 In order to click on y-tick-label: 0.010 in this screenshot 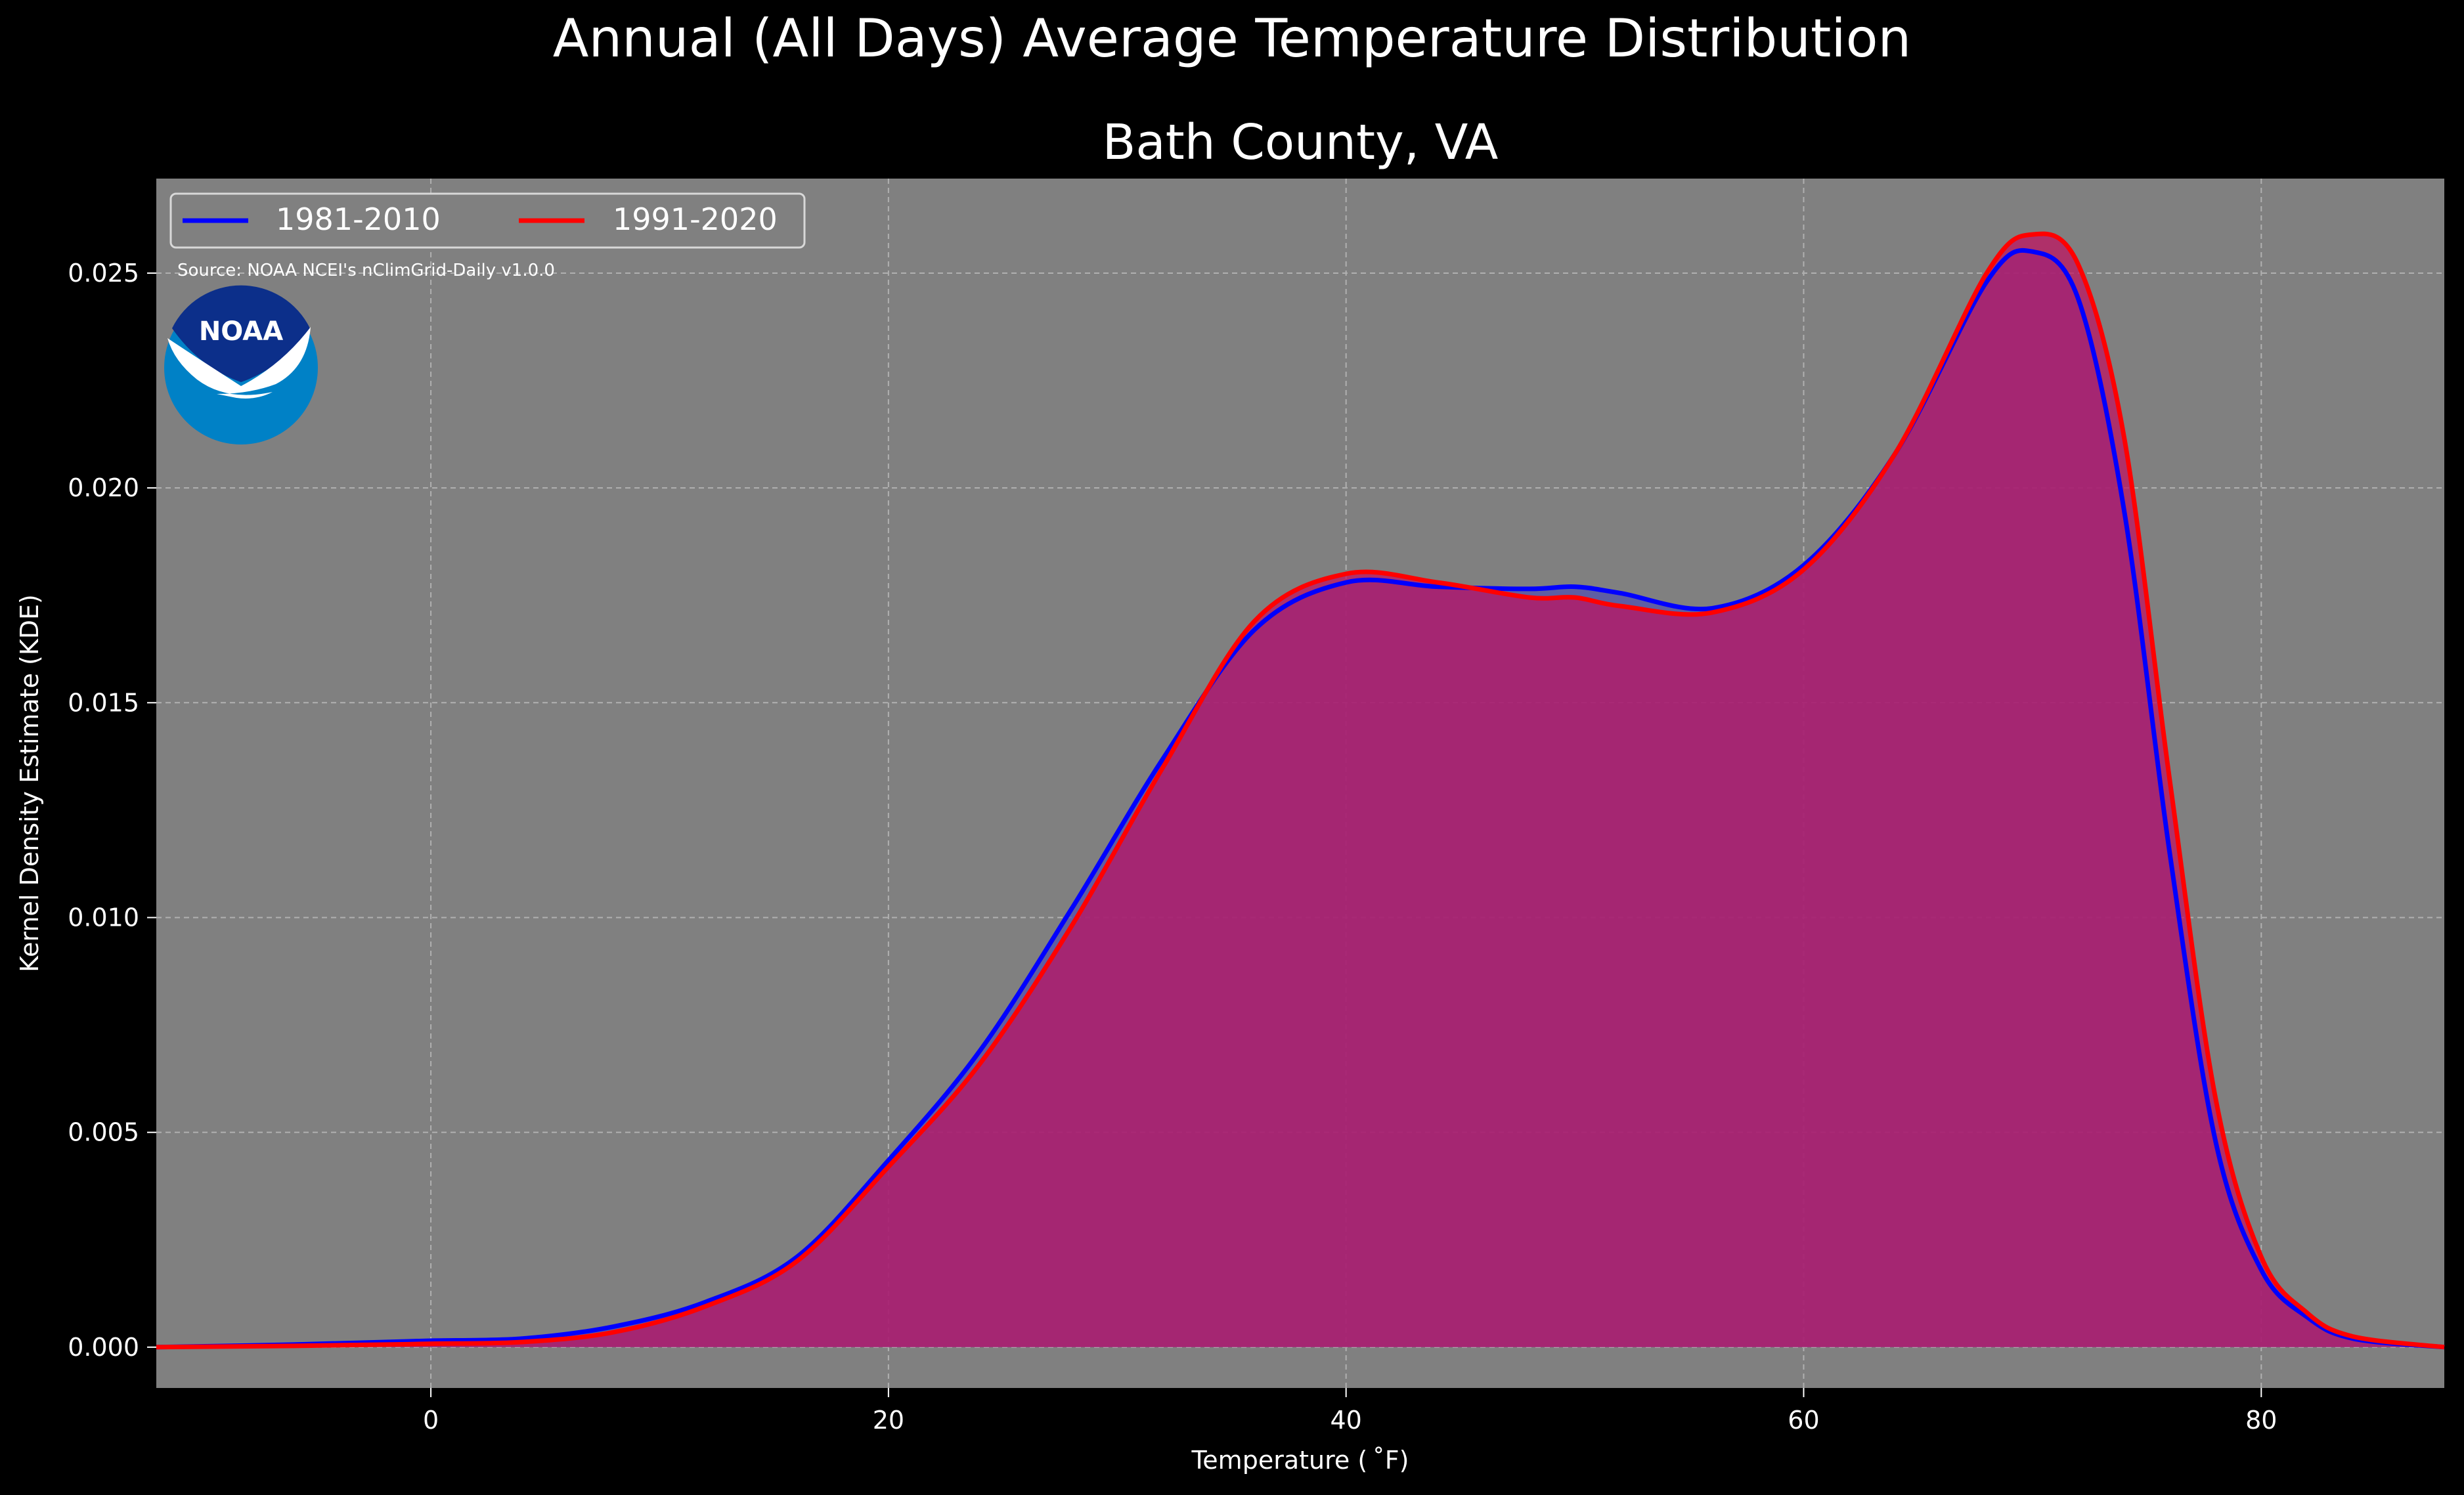, I will do `click(103, 917)`.